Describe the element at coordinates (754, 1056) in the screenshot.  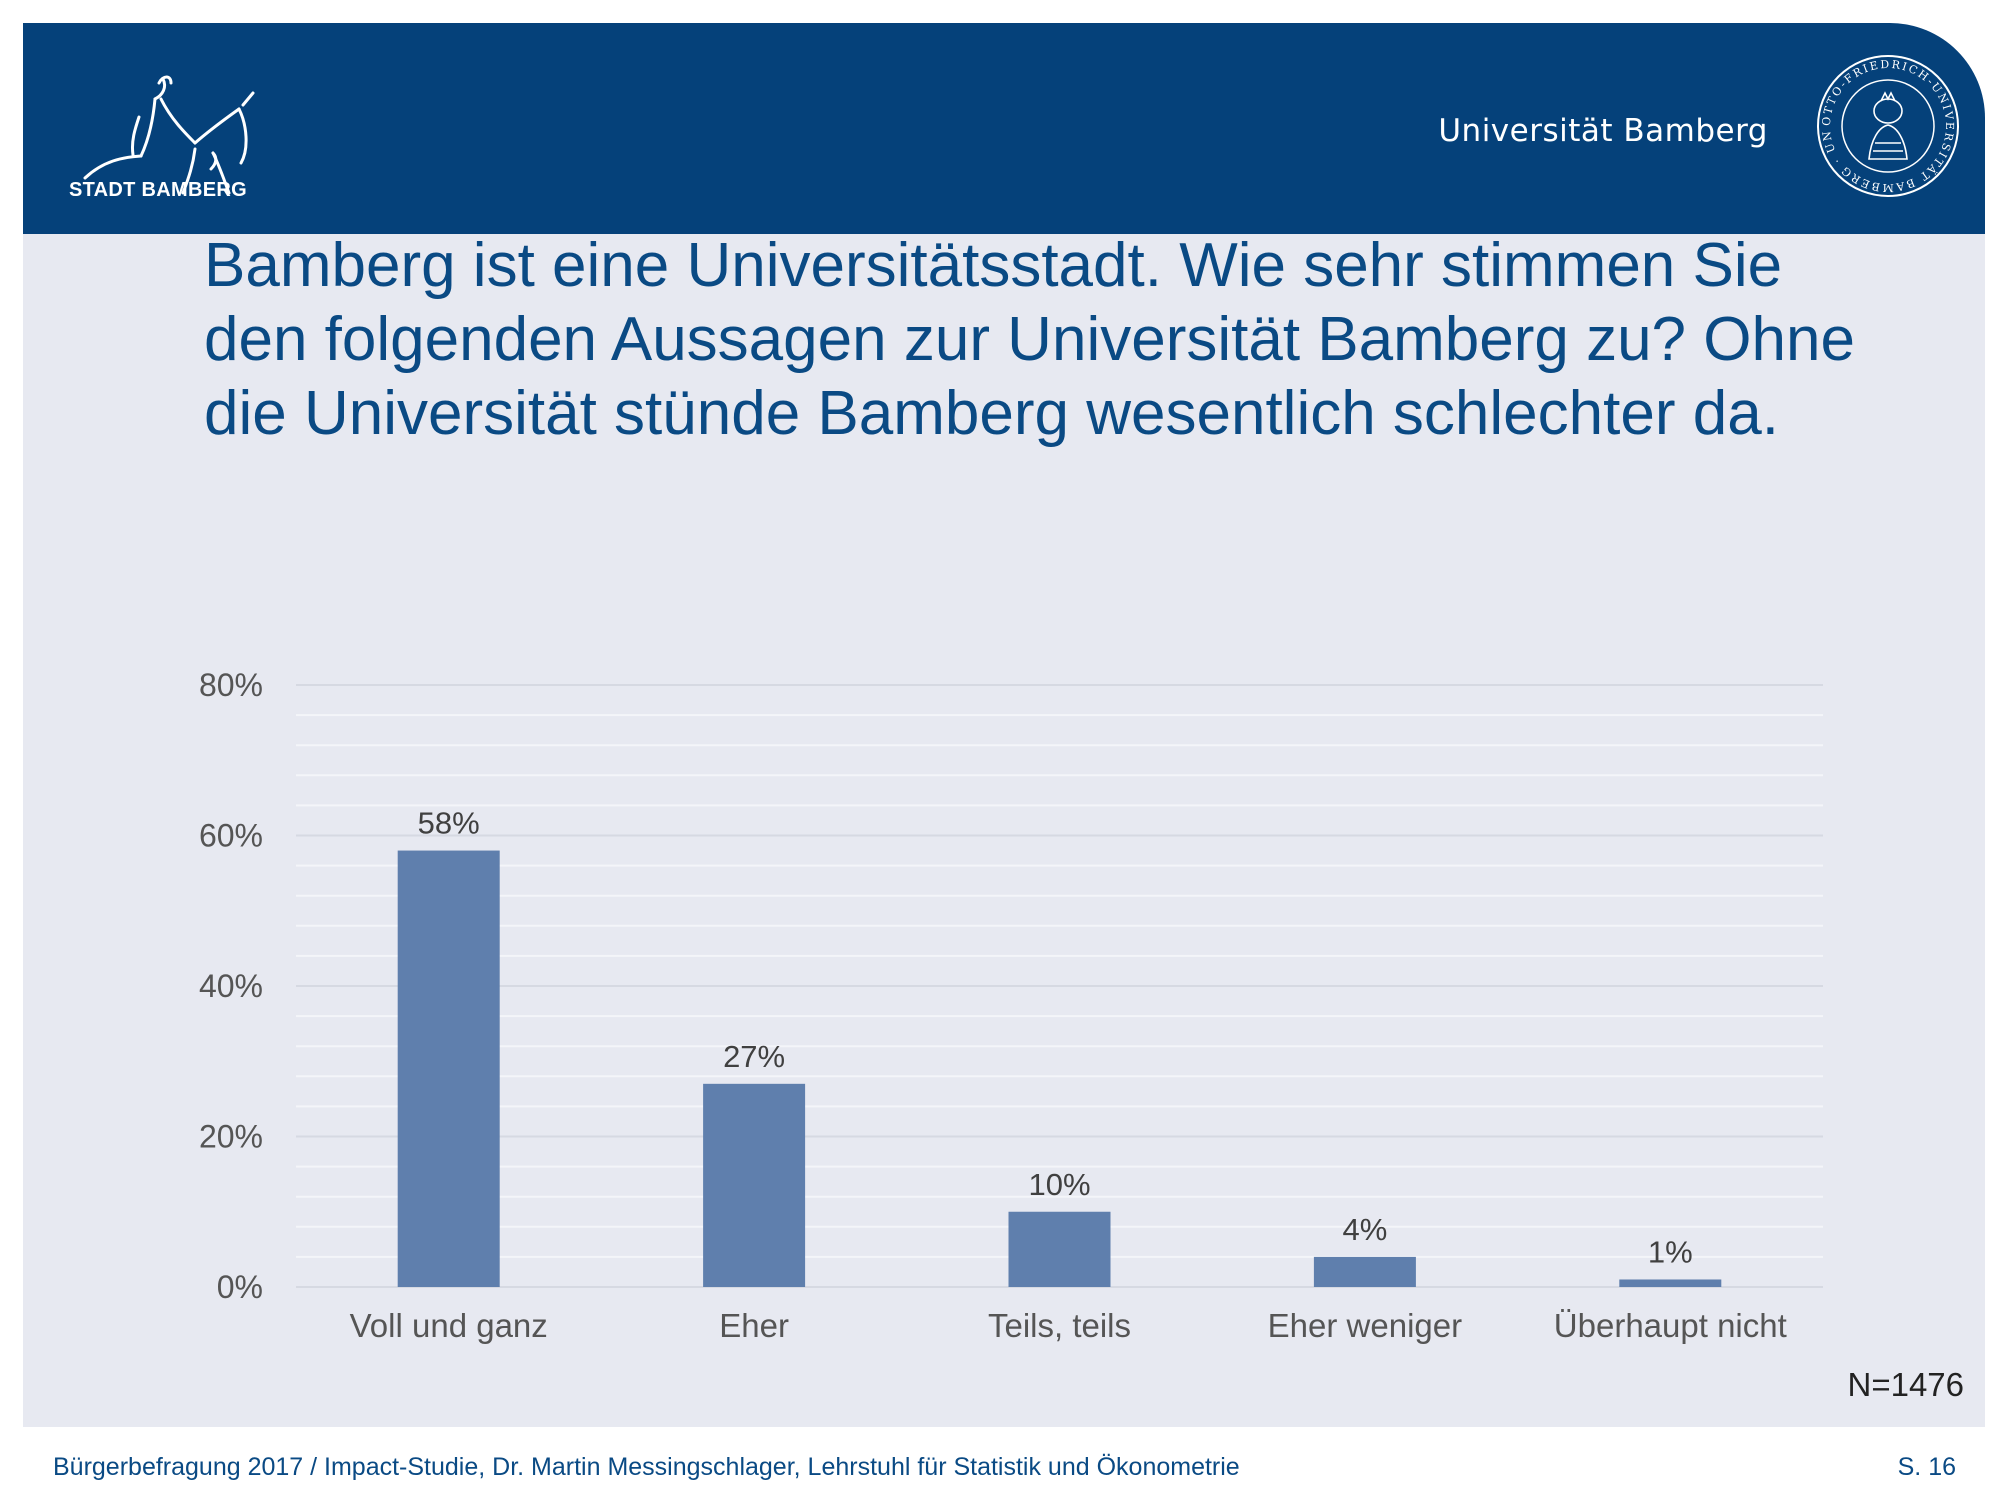
I see `bar-data-label: 27%` at that location.